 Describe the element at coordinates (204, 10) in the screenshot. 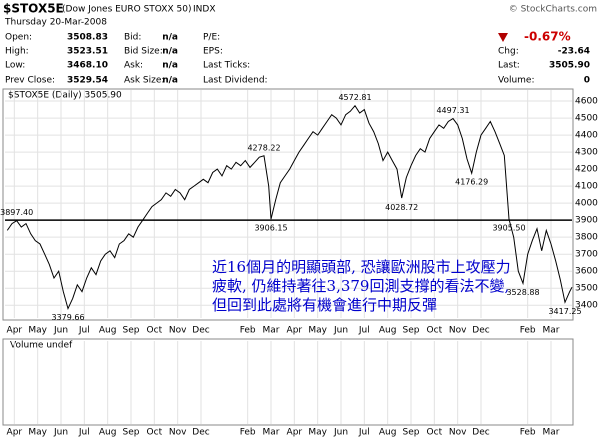

I see `exchange: INDX` at that location.